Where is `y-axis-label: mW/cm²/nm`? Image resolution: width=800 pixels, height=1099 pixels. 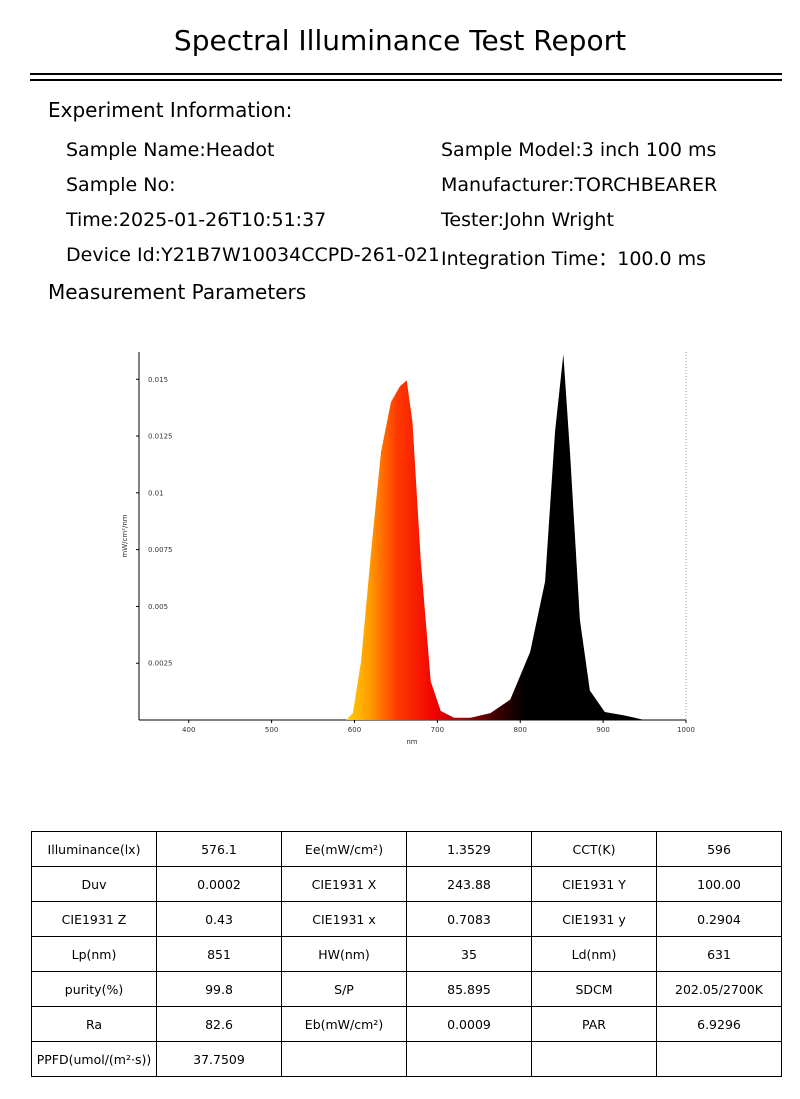
y-axis-label: mW/cm²/nm is located at coordinates (125, 535).